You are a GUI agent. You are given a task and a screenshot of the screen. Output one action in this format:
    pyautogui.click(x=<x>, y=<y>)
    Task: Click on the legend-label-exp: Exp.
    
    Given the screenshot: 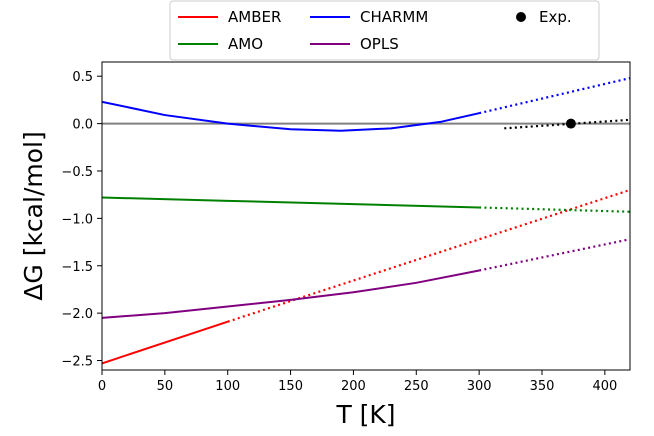 What is the action you would take?
    pyautogui.click(x=555, y=17)
    